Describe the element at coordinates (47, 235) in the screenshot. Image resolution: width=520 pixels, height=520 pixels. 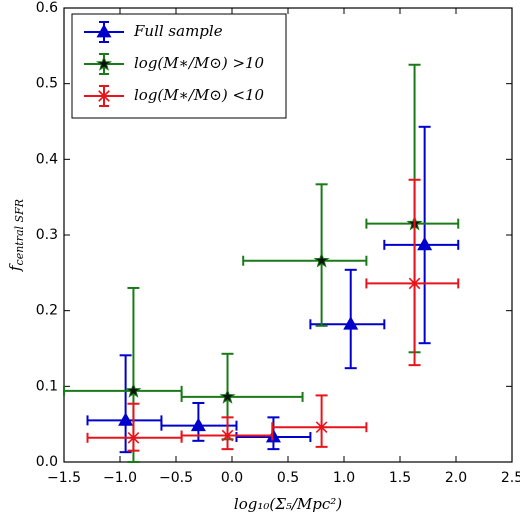
I see `y-tick-label: 0.3` at that location.